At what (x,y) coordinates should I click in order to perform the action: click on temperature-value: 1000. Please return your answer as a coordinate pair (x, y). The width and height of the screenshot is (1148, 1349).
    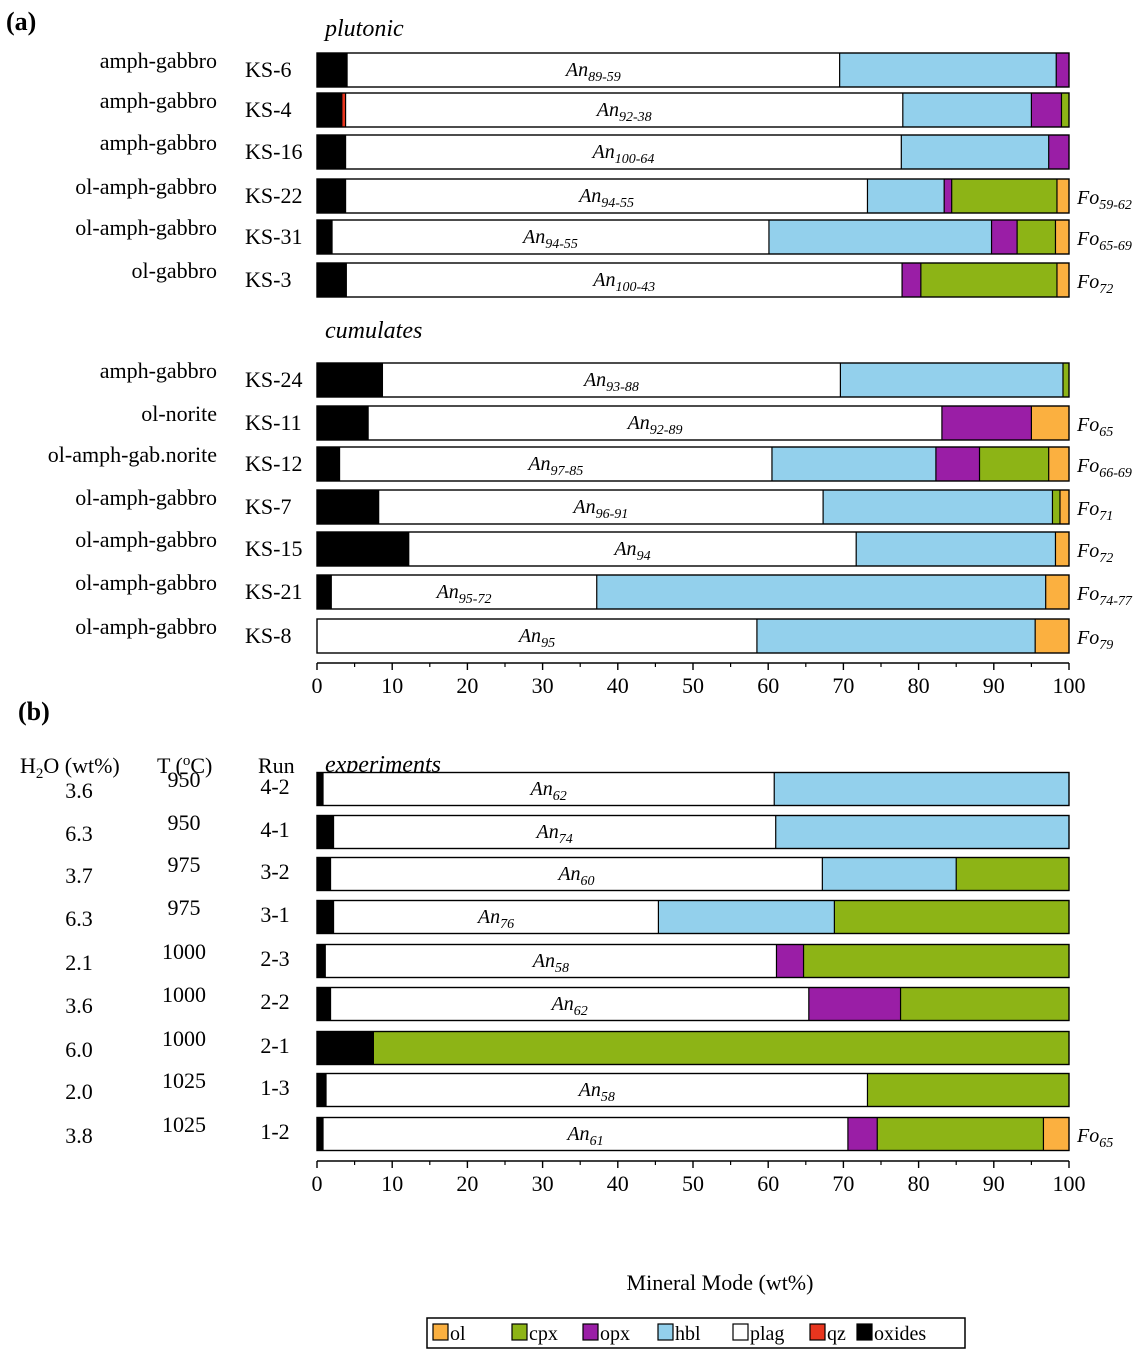
    Looking at the image, I should click on (184, 1038).